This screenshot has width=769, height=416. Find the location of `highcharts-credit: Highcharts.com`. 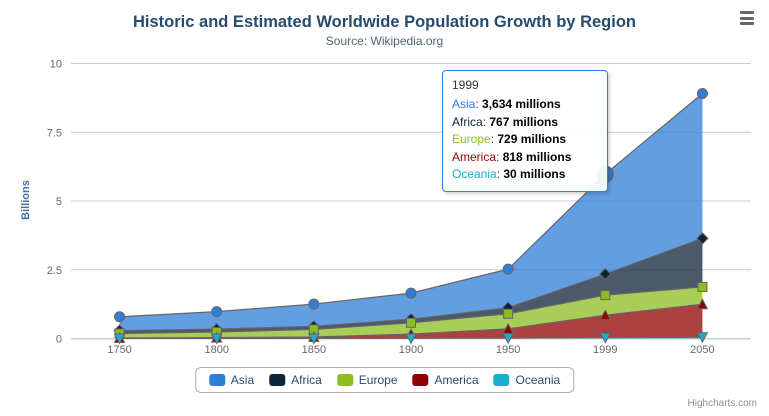

highcharts-credit: Highcharts.com is located at coordinates (722, 403).